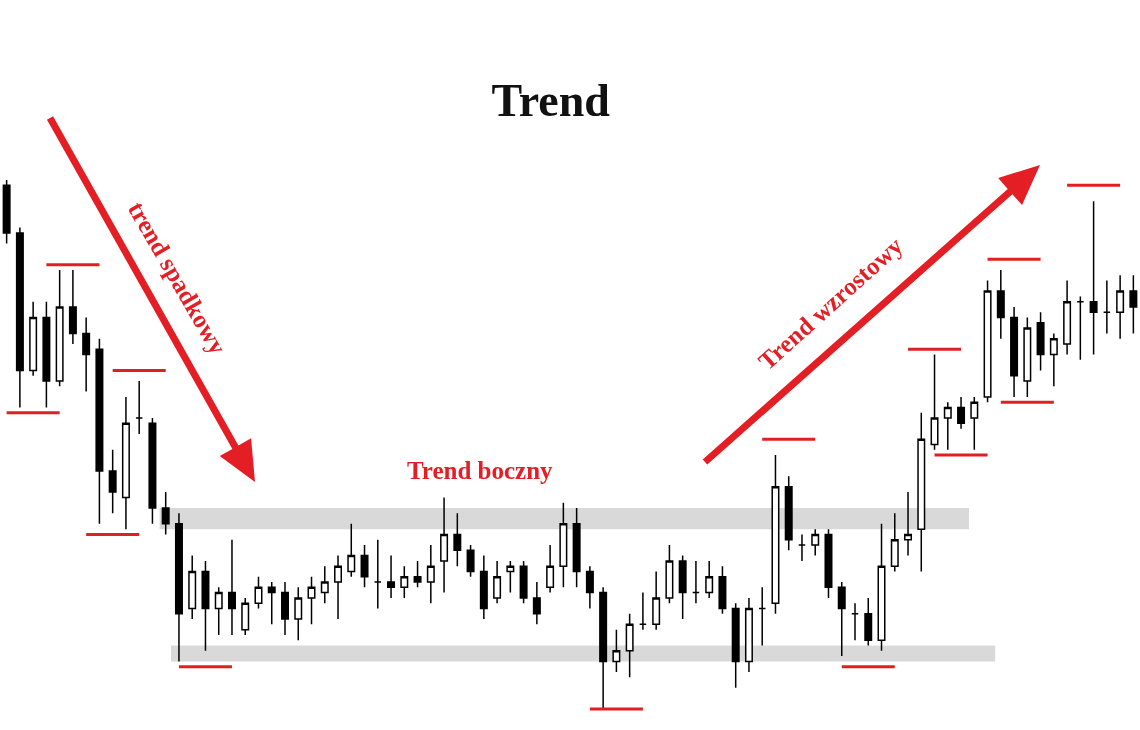 This screenshot has width=1140, height=730. I want to click on annotation: Trend boczny, so click(480, 470).